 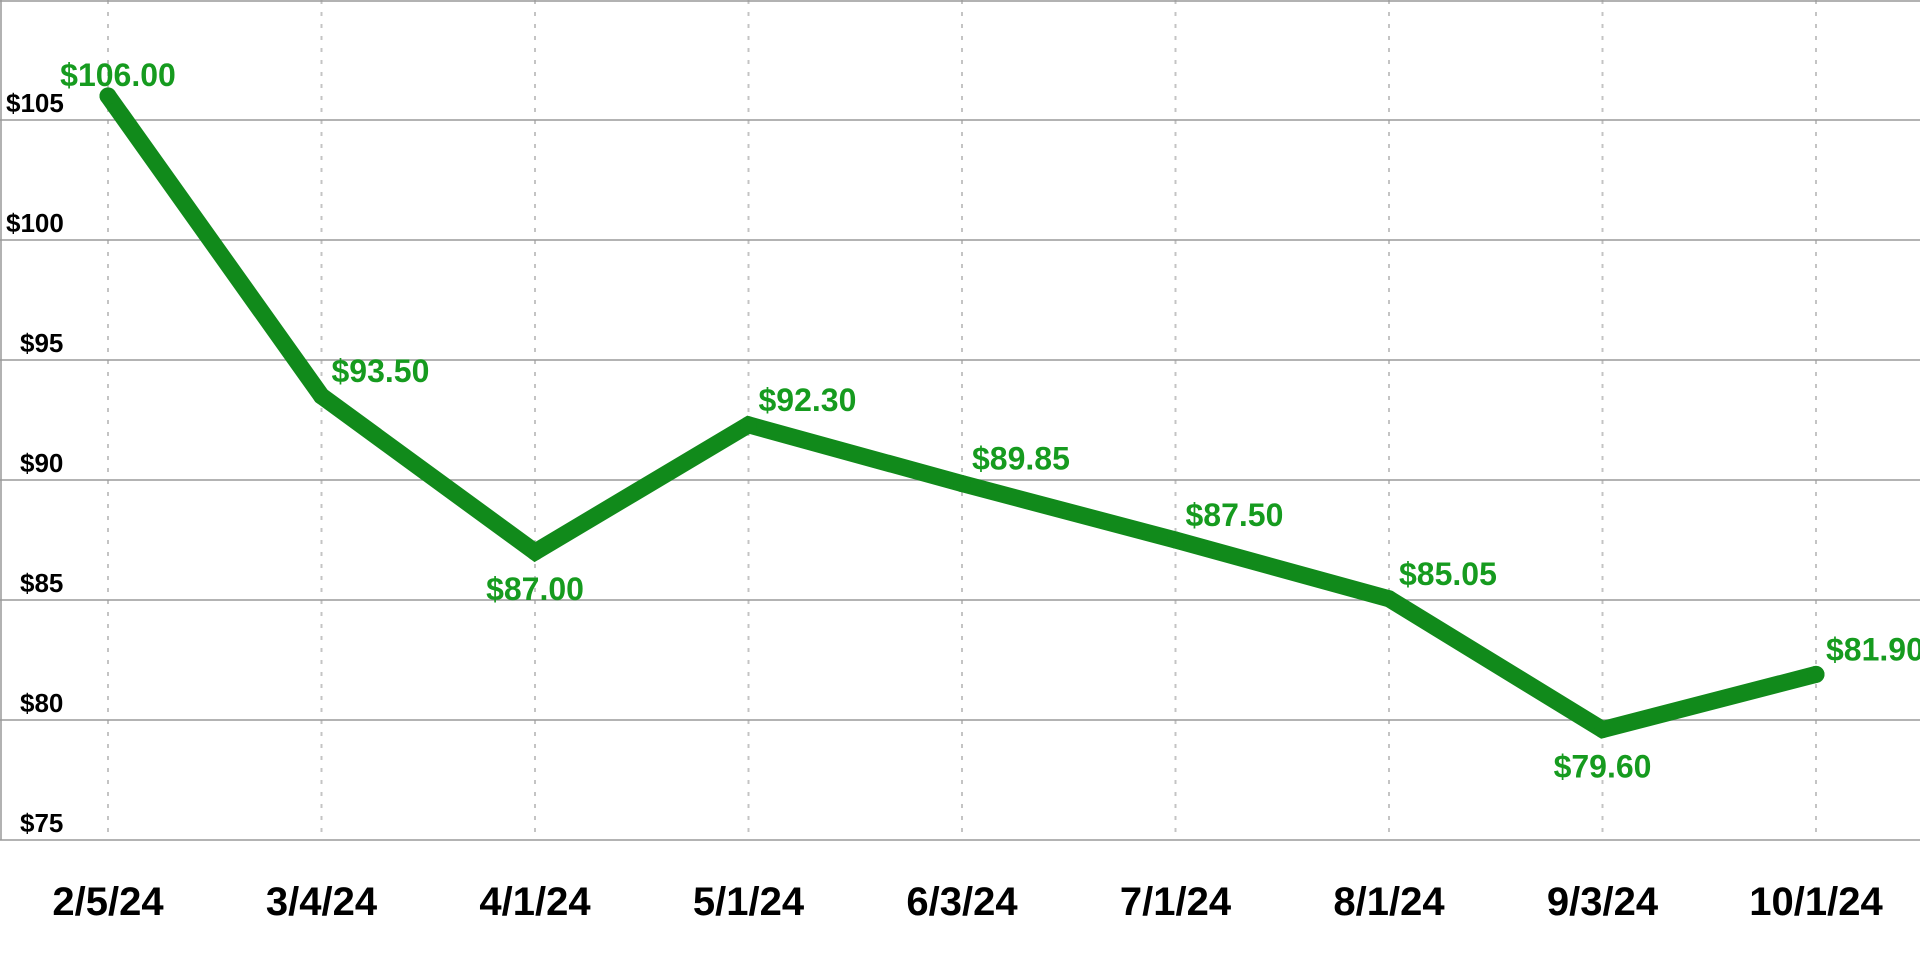 I want to click on data-label: $79.60, so click(x=1603, y=767).